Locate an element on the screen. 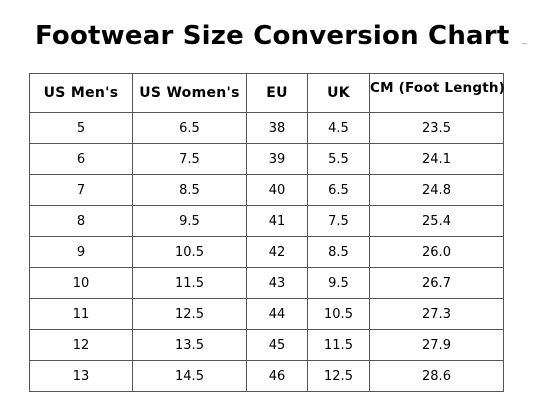 The image size is (533, 418). table-row: 11 12.5 44 10.5 27.3 is located at coordinates (266, 314).